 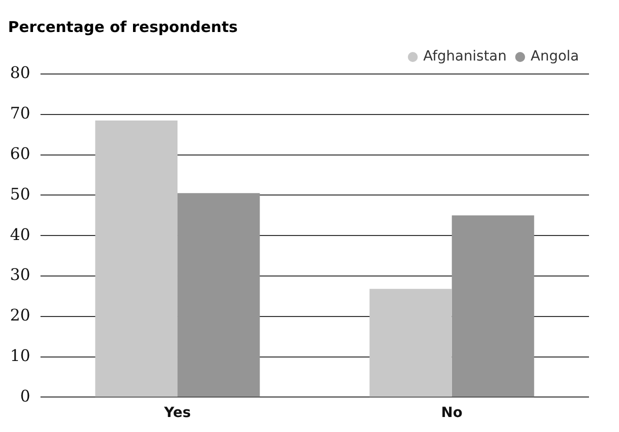 I want to click on y-tick-label: 40, so click(x=20, y=234).